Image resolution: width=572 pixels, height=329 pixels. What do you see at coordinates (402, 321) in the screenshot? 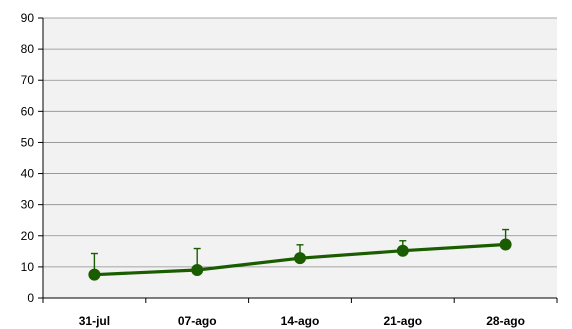
I see `x-tick-label: 21-ago` at bounding box center [402, 321].